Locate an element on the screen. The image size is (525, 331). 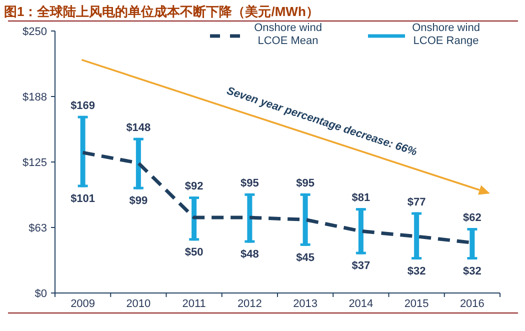
x-tick-label: 2010 is located at coordinates (138, 304).